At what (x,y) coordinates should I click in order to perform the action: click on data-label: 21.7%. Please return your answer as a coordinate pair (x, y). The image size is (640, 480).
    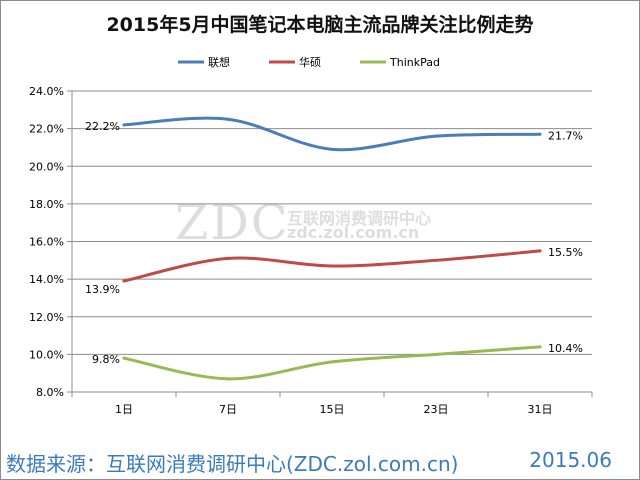
    Looking at the image, I should click on (565, 135).